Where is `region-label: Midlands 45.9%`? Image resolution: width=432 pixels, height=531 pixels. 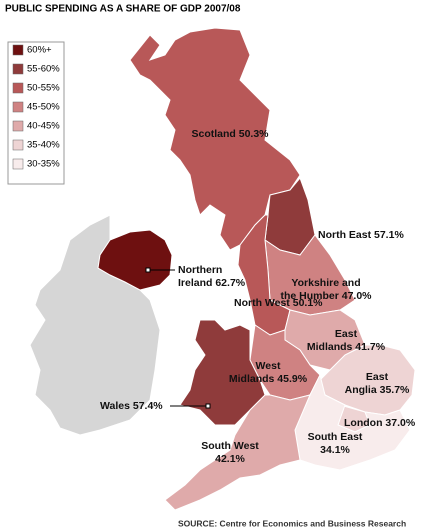
region-label: Midlands 45.9% is located at coordinates (268, 379).